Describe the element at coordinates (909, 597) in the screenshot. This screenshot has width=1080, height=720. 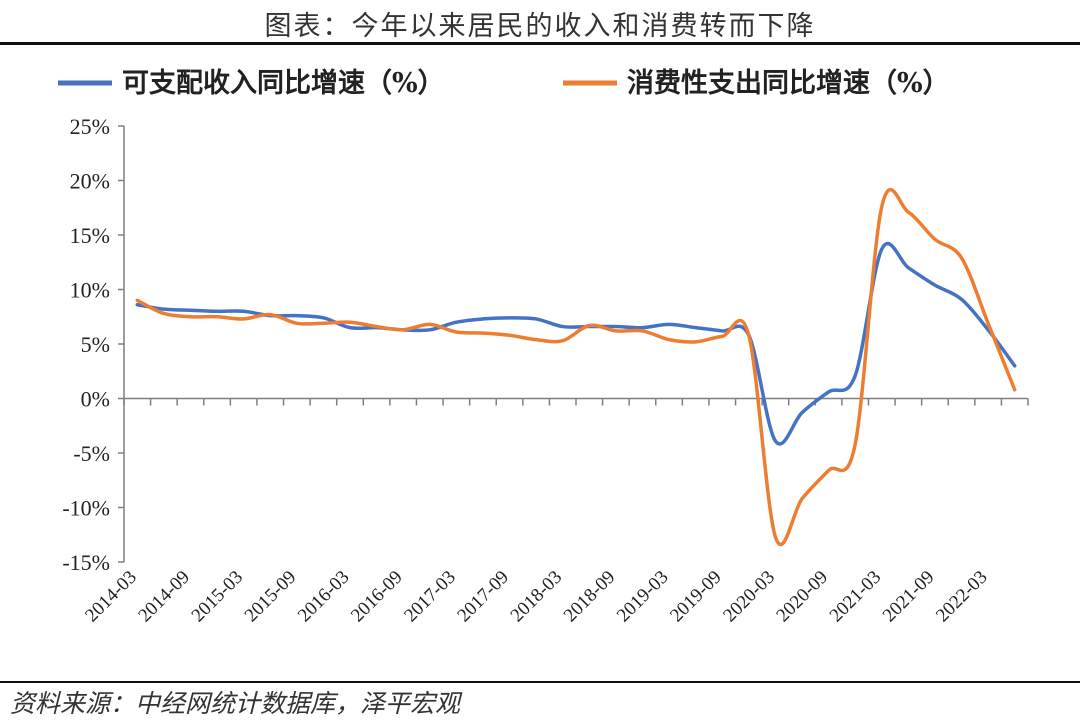
I see `x-tick-label: 2021-09` at that location.